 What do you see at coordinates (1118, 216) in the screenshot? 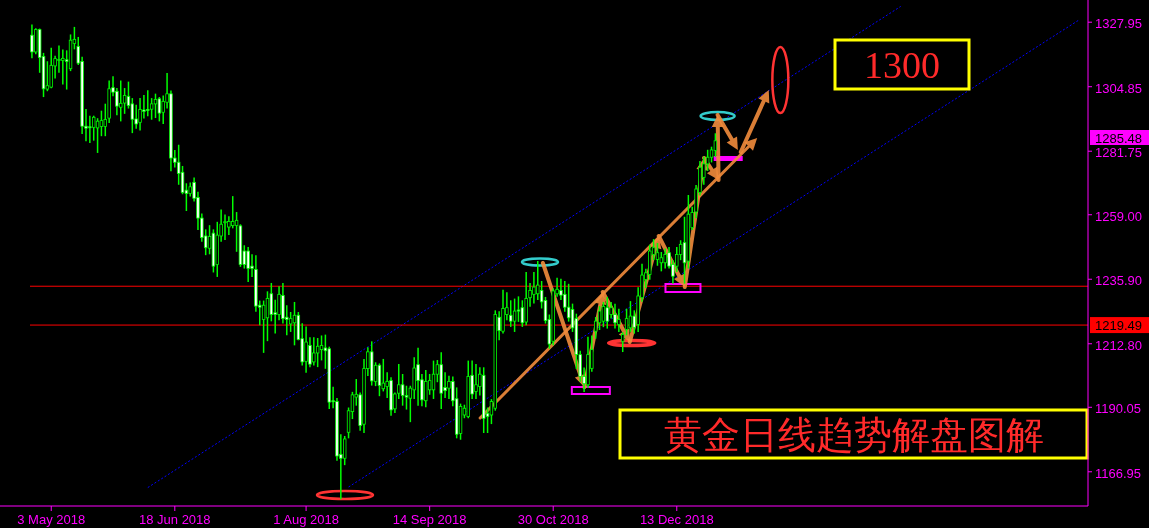
I see `y-tick-label: 1259.00` at bounding box center [1118, 216].